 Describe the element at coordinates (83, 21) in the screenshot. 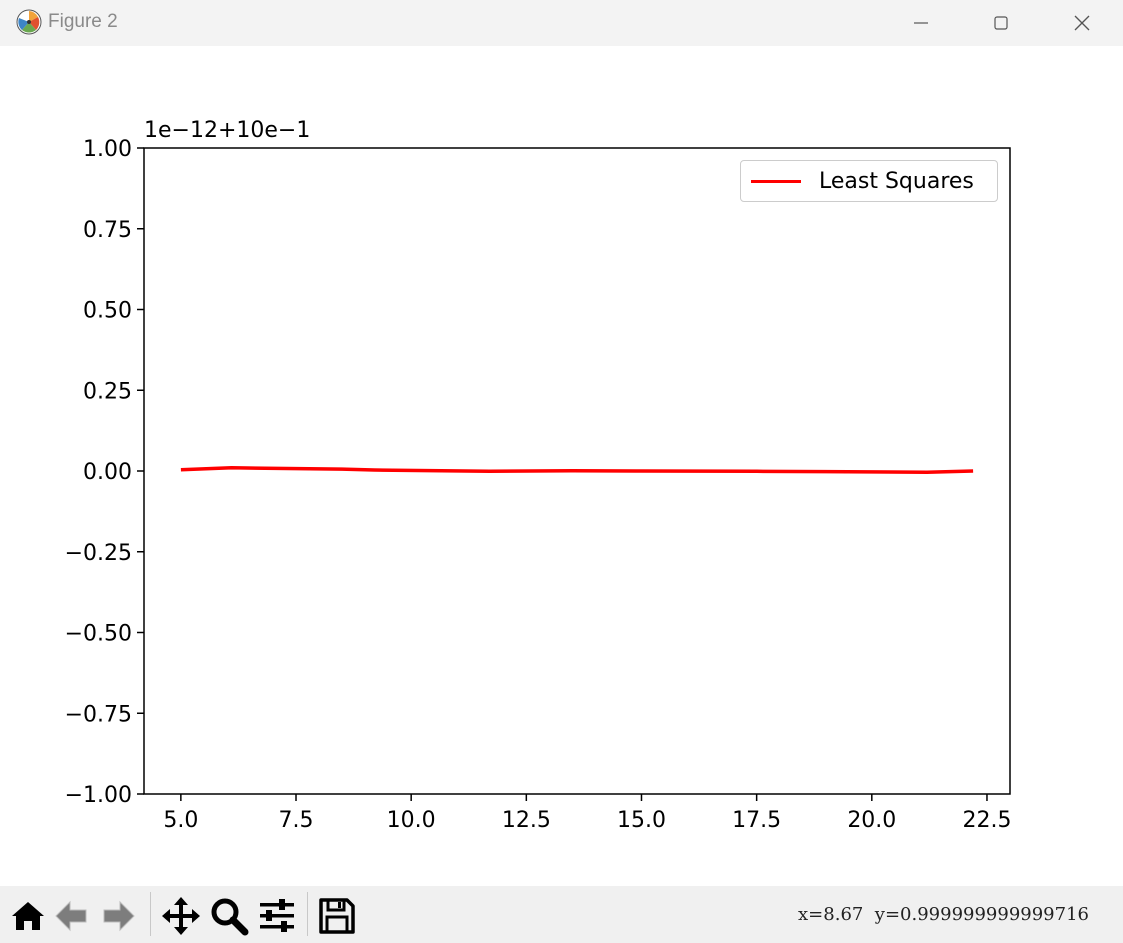

I see `window-title: Figure 2` at that location.